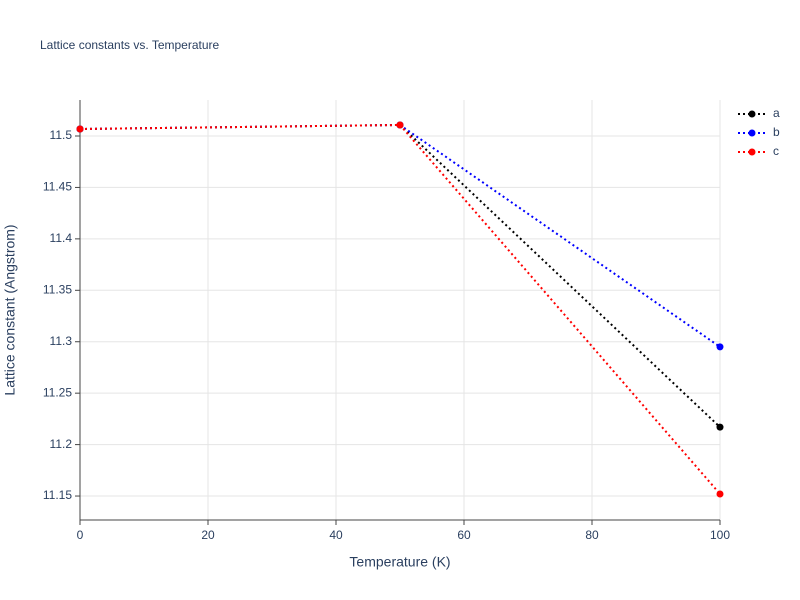 This screenshot has width=800, height=600. I want to click on legend-label: c, so click(776, 151).